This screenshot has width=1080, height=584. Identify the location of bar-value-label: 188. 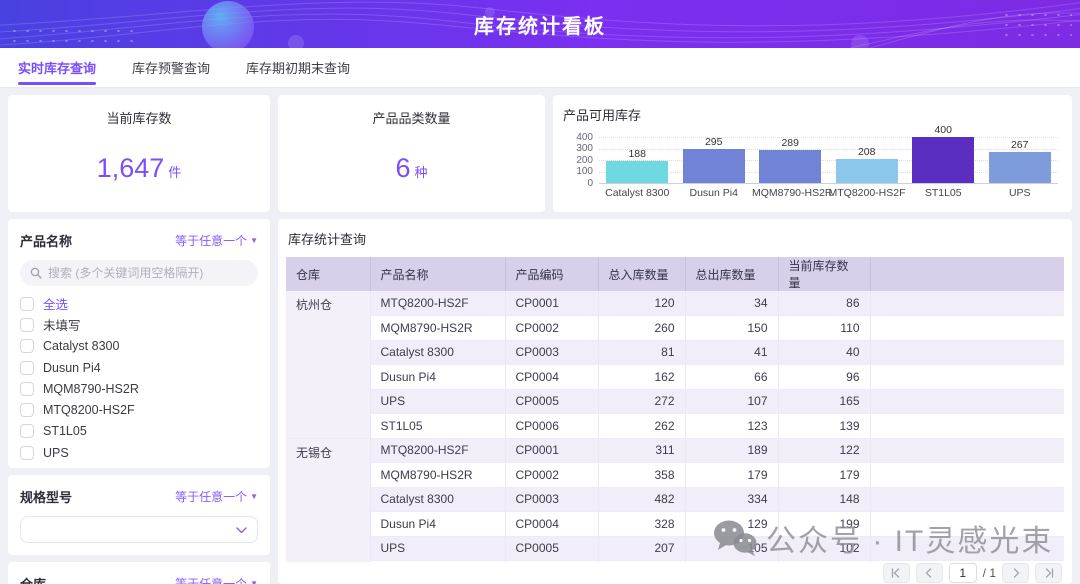
(637, 154).